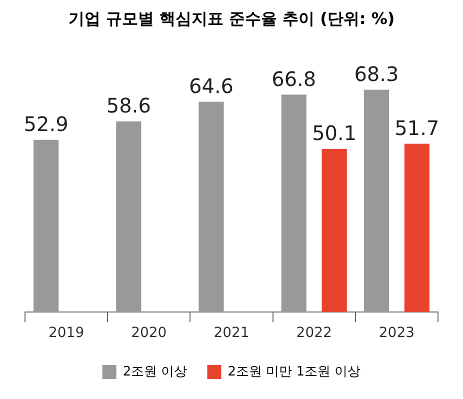  I want to click on x-tick-label: 2023, so click(396, 333).